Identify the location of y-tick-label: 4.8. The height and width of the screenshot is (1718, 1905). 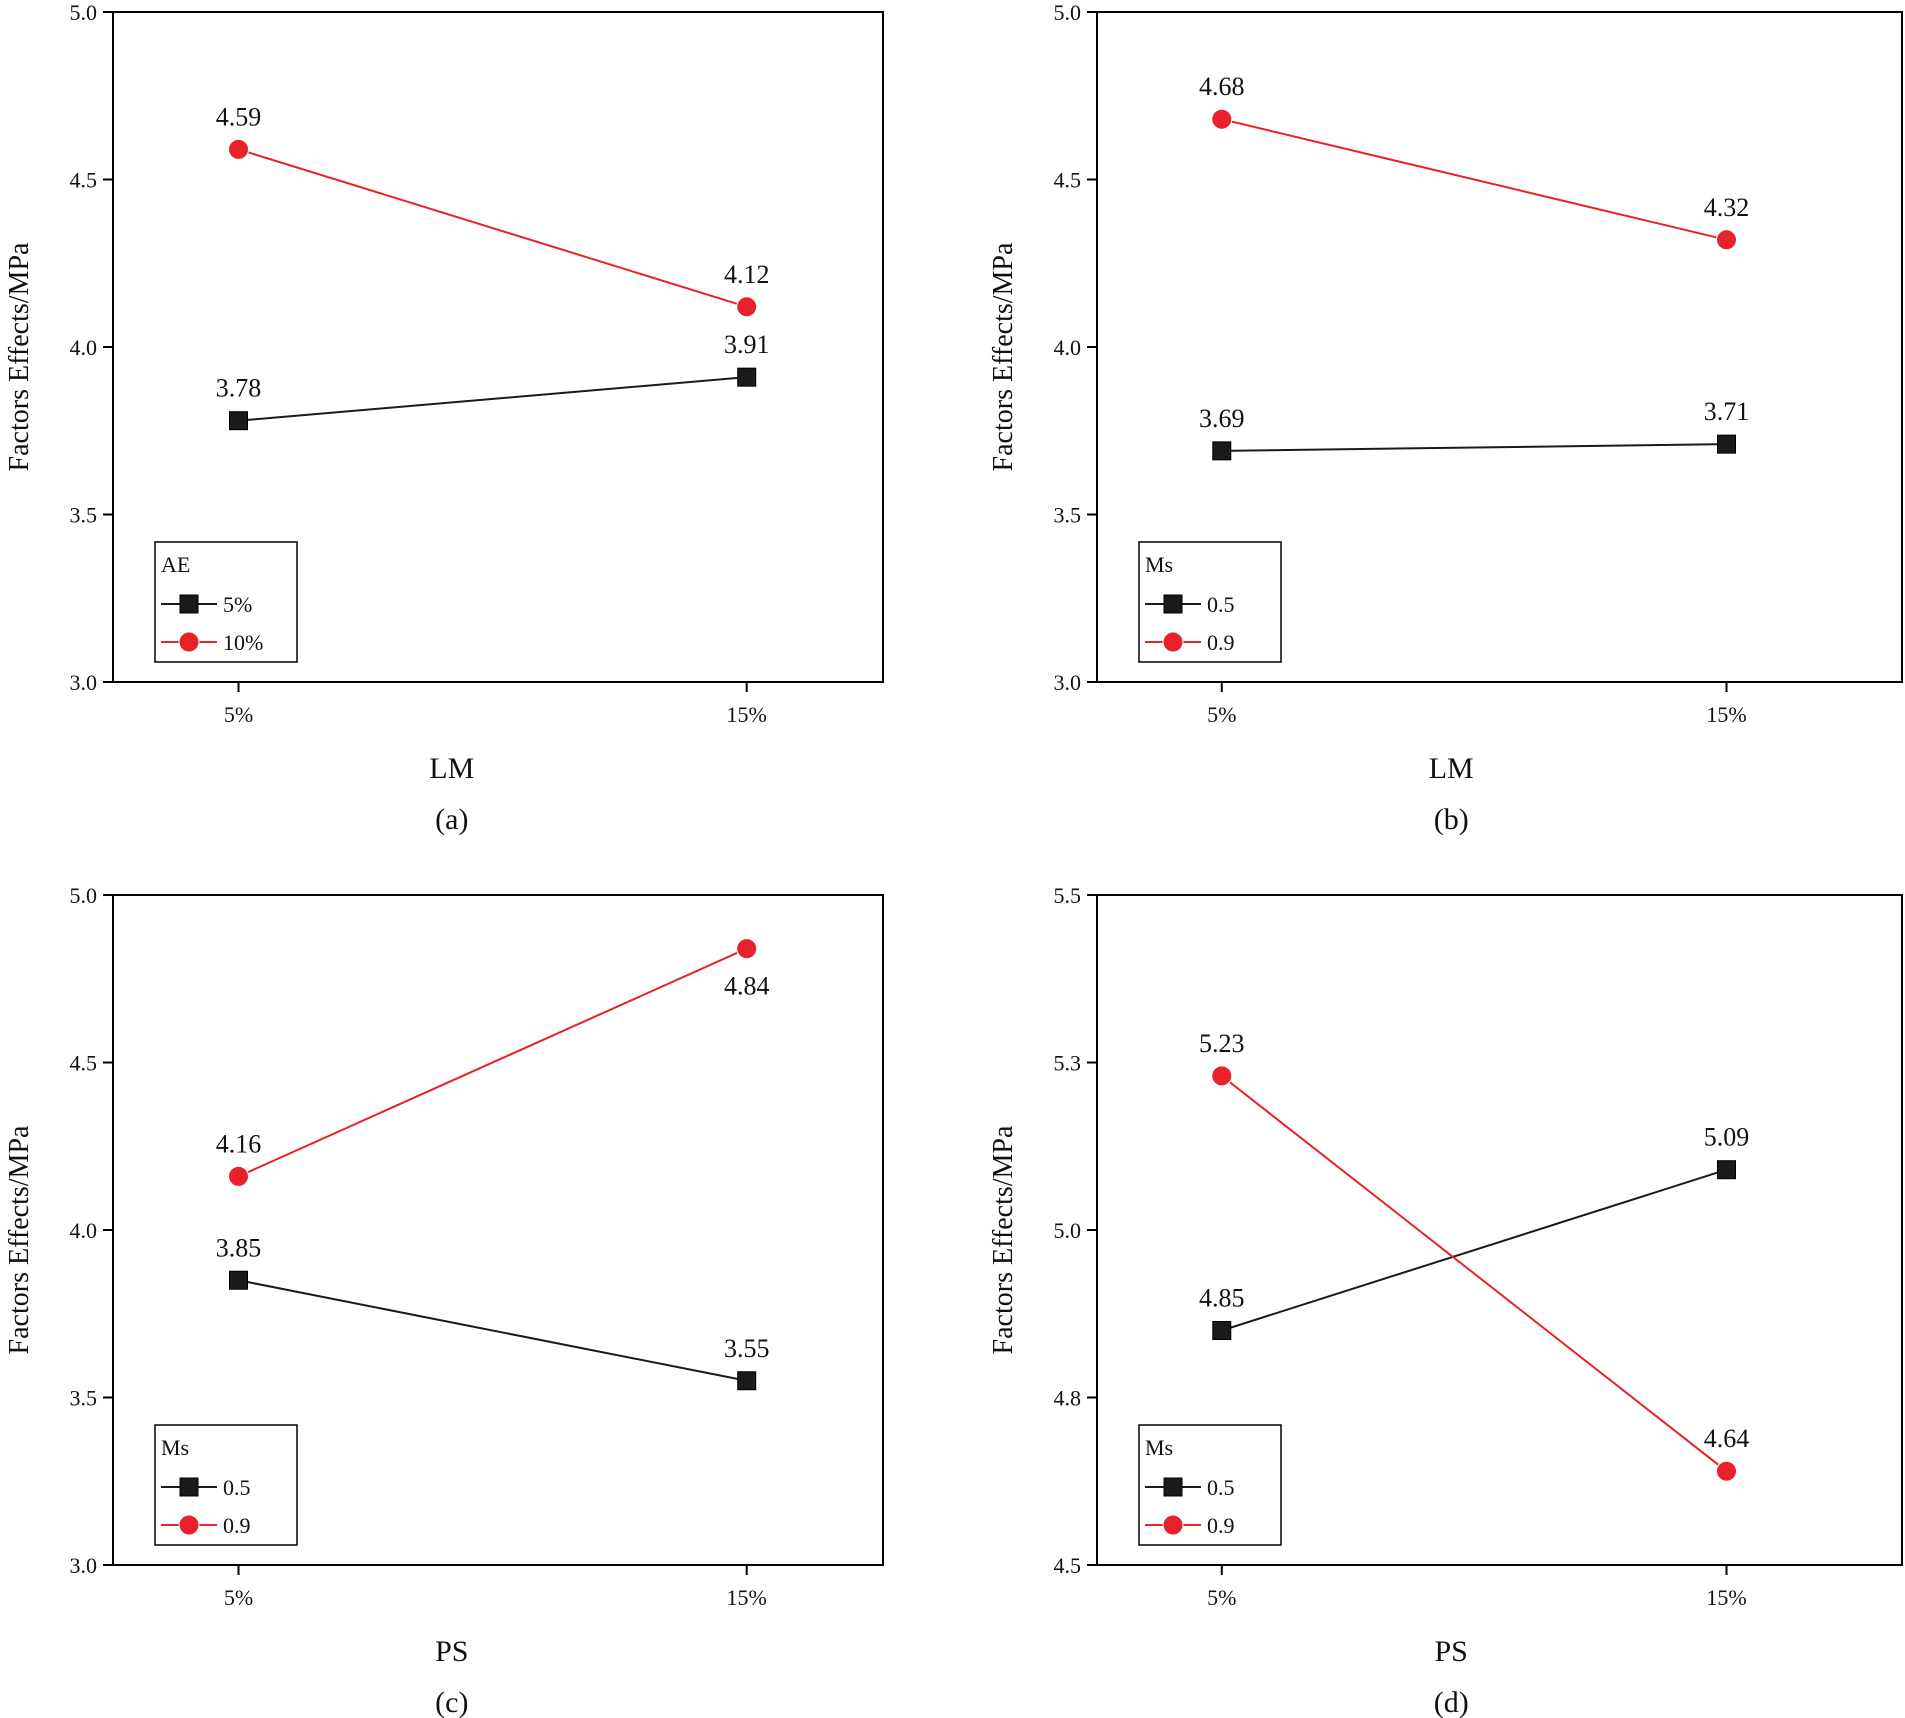
(1068, 1398).